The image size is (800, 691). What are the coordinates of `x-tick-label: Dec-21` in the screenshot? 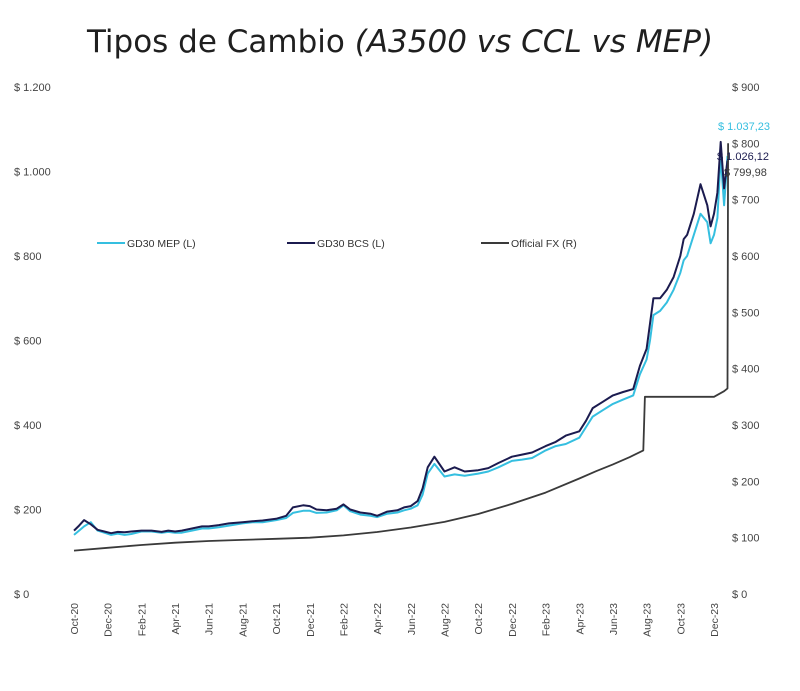 It's located at (311, 620).